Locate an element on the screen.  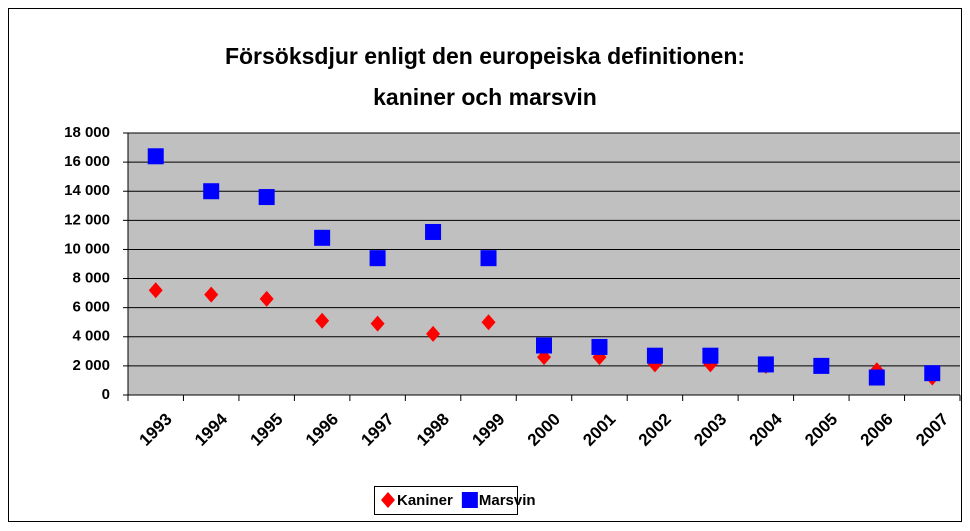
y-tick-label: 10 000 is located at coordinates (87, 248).